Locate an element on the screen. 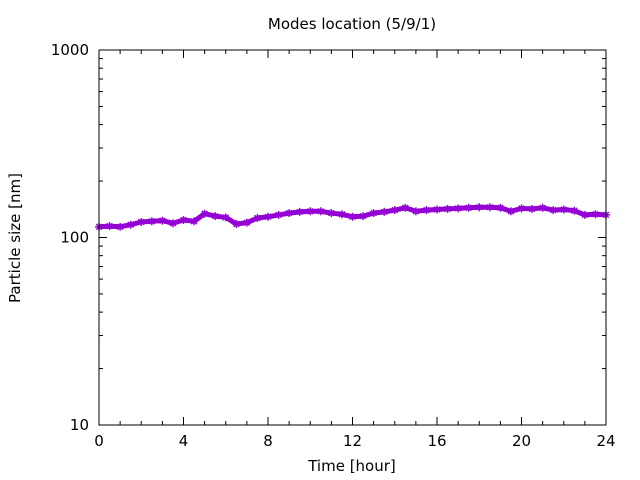  x-tick-label: 16 is located at coordinates (436, 441).